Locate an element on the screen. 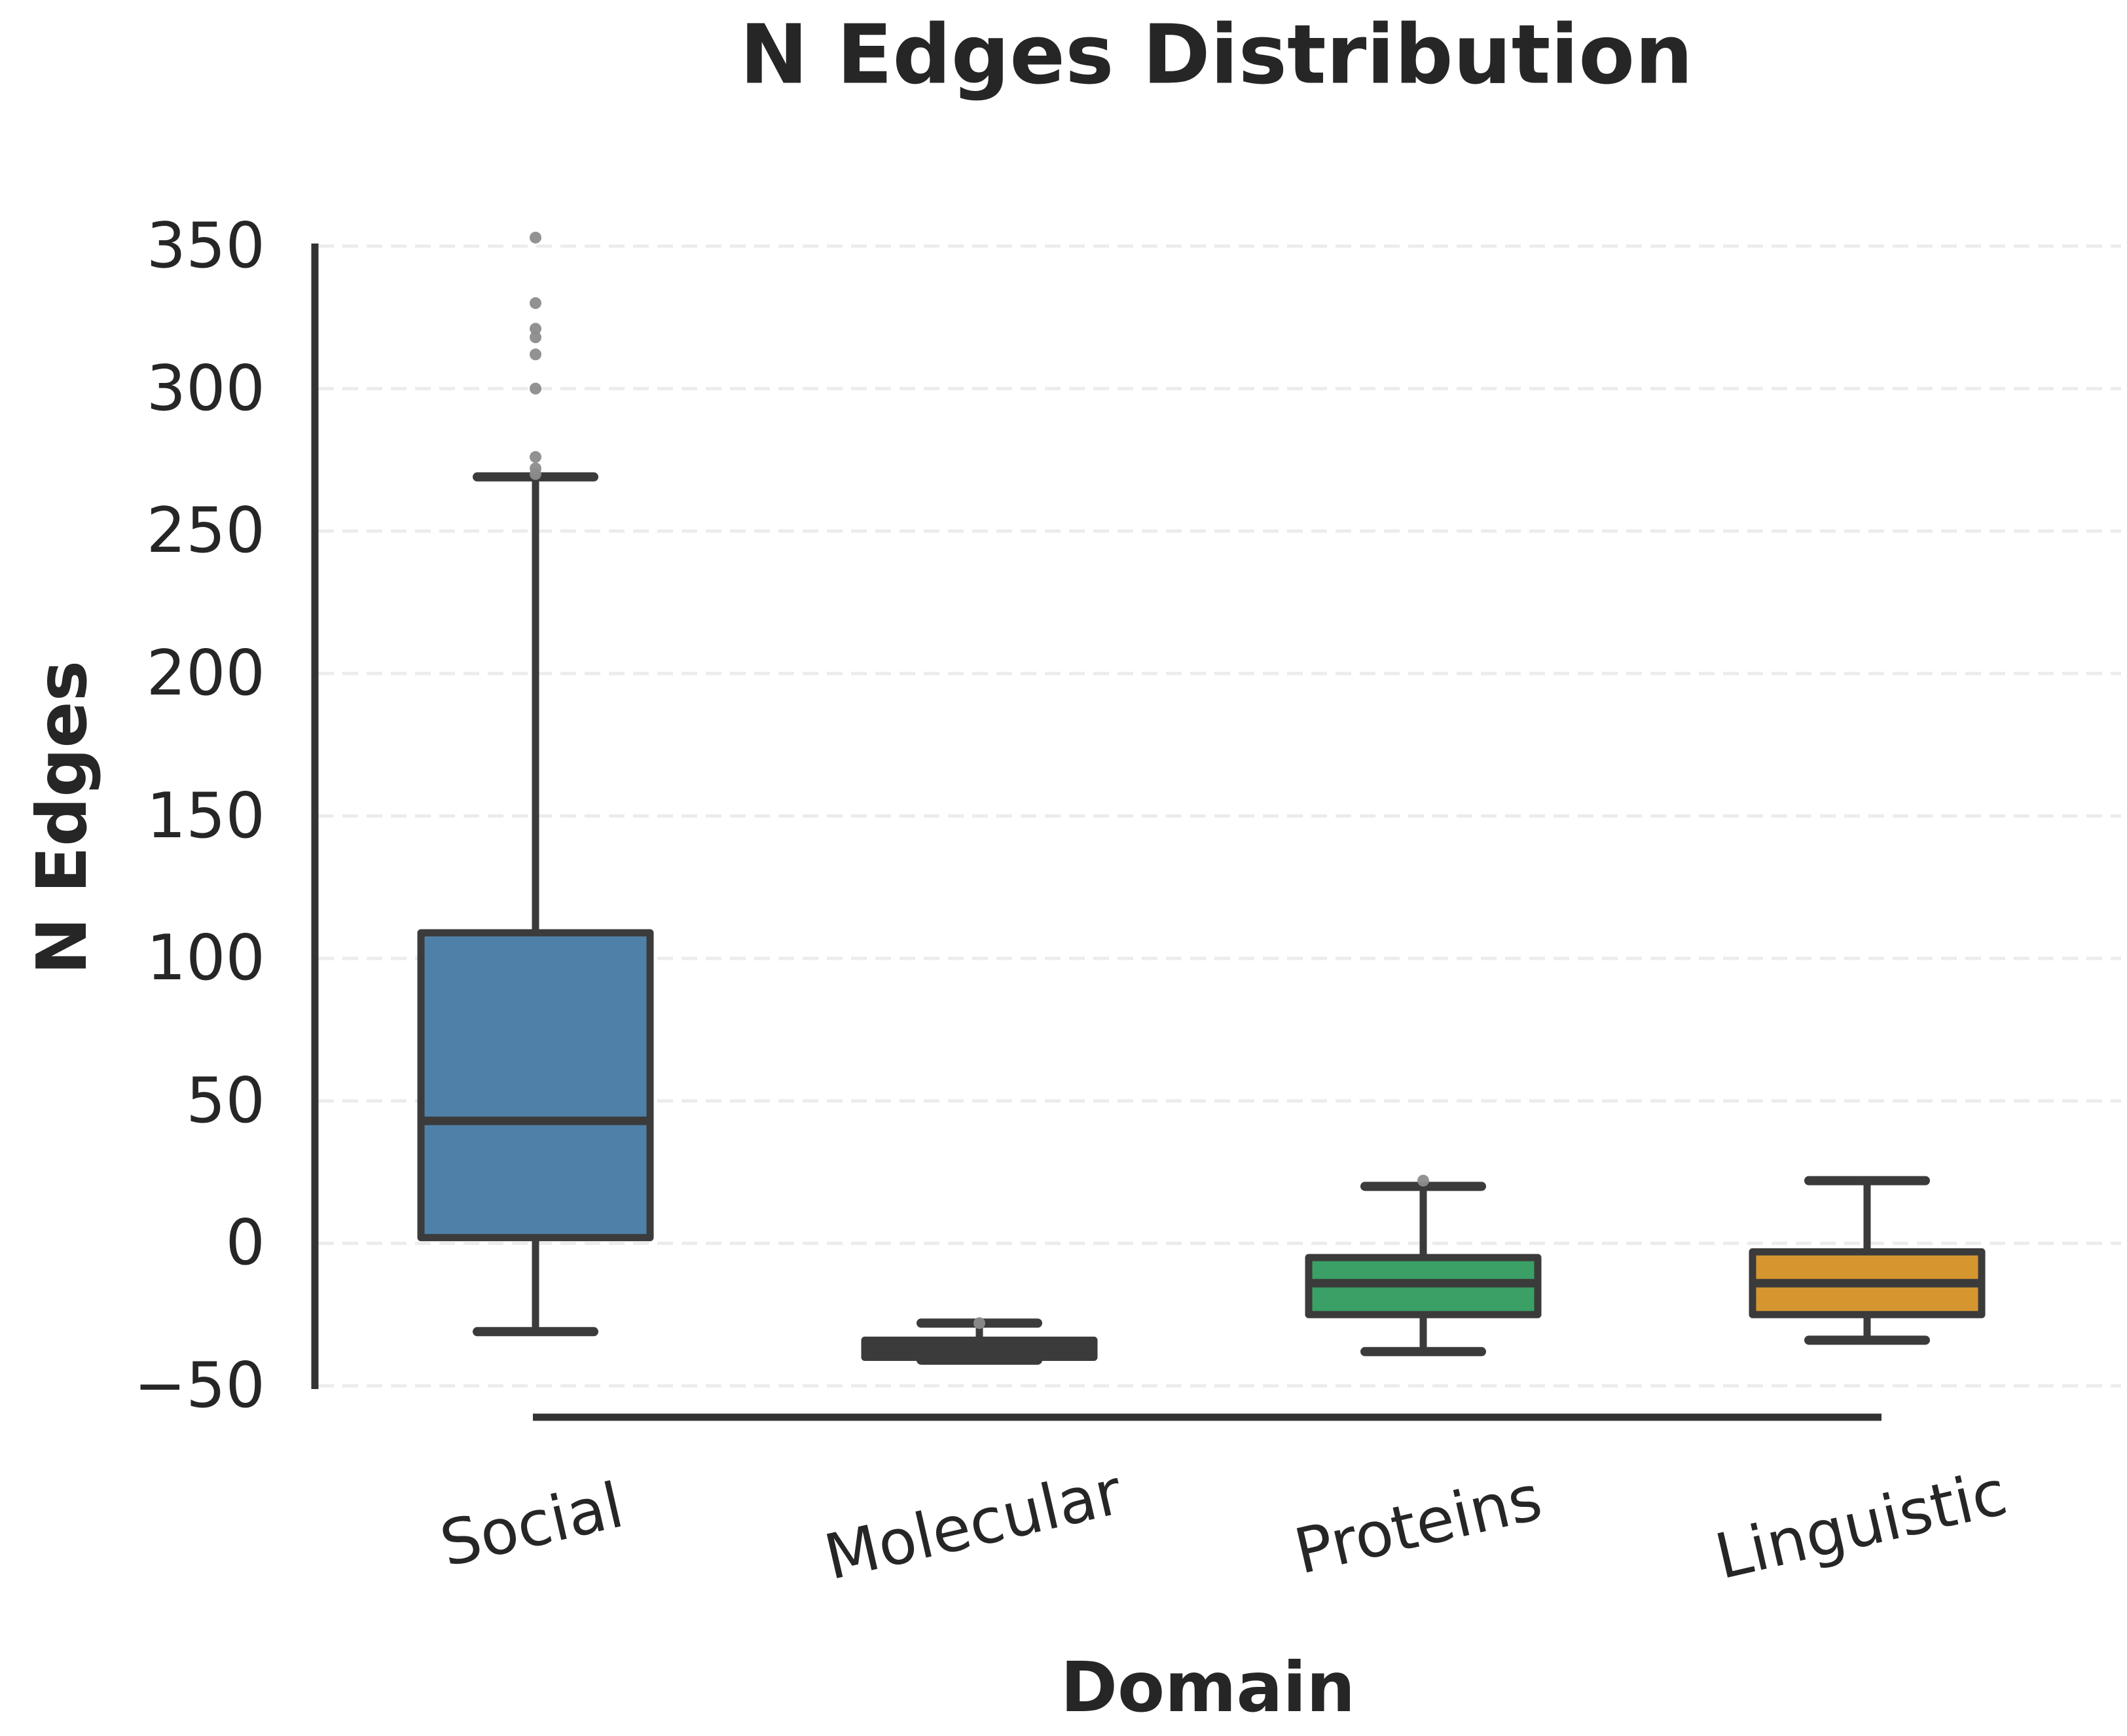 The image size is (2127, 1736). y-tick-label: 350 is located at coordinates (205, 246).